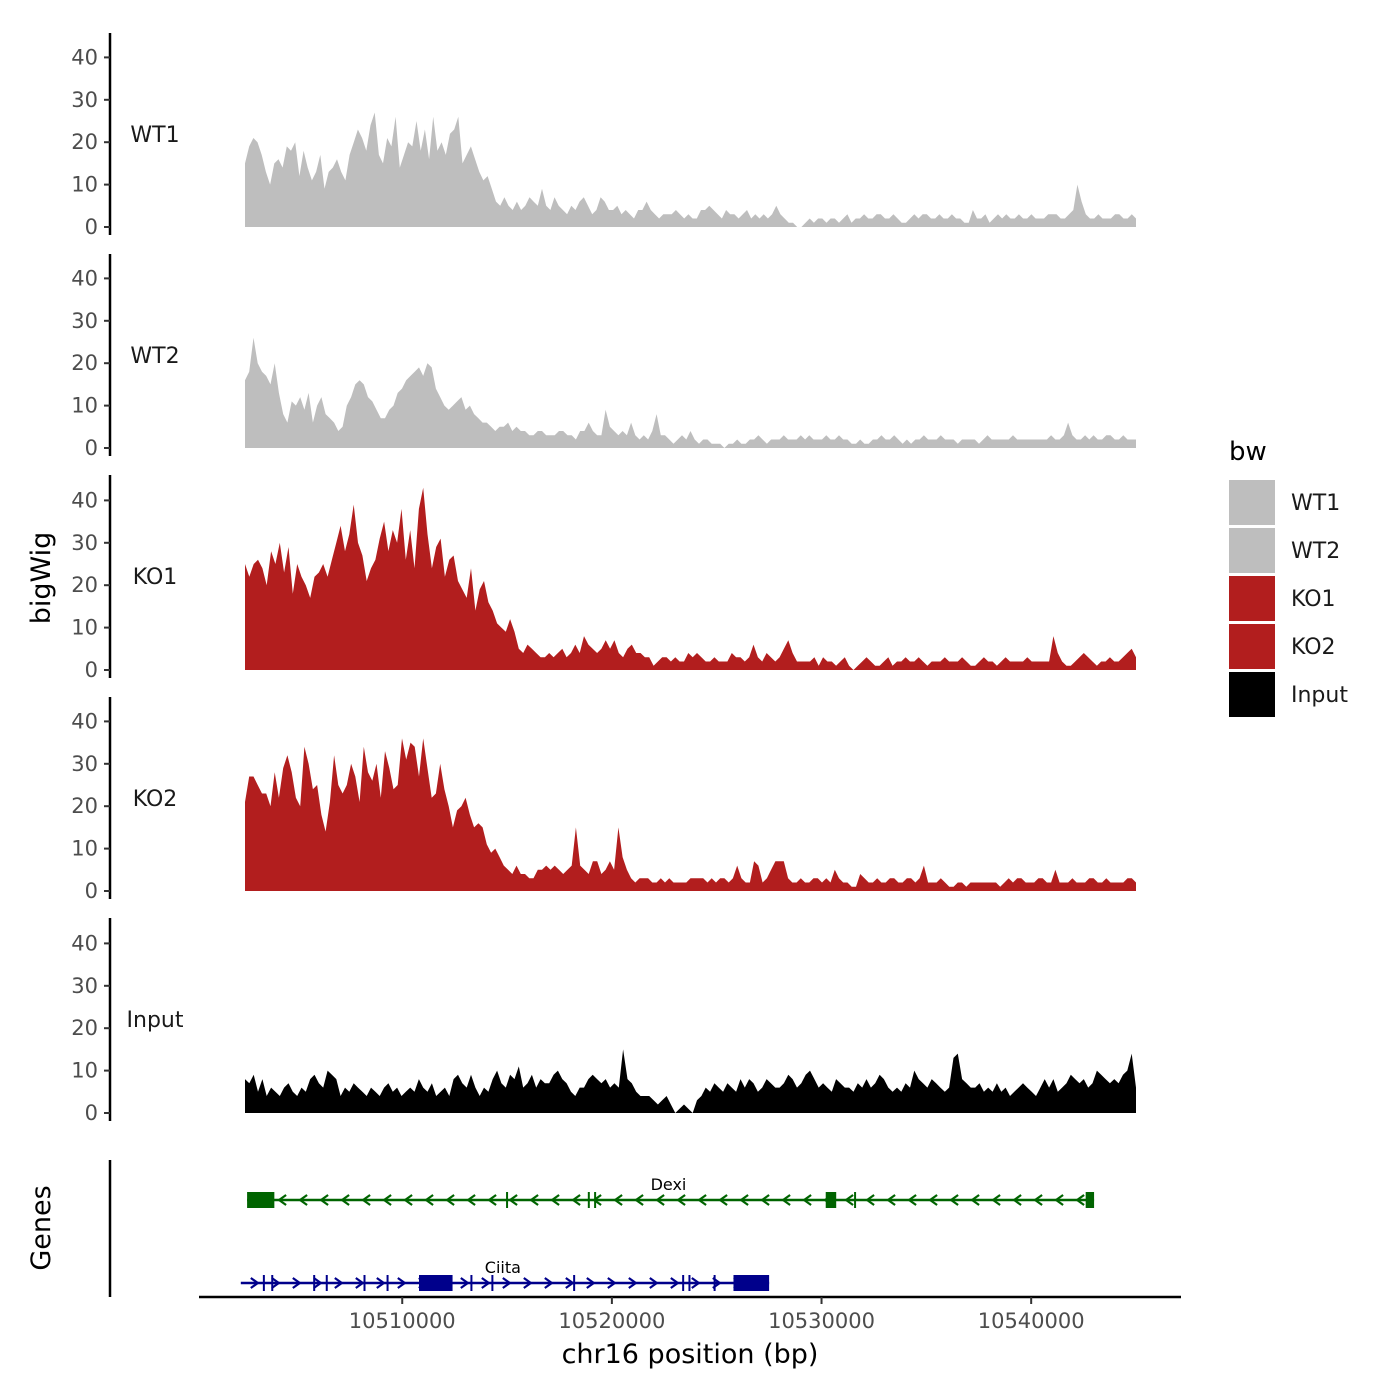 The height and width of the screenshot is (1400, 1400). Describe the element at coordinates (690, 1081) in the screenshot. I see `area-input` at that location.